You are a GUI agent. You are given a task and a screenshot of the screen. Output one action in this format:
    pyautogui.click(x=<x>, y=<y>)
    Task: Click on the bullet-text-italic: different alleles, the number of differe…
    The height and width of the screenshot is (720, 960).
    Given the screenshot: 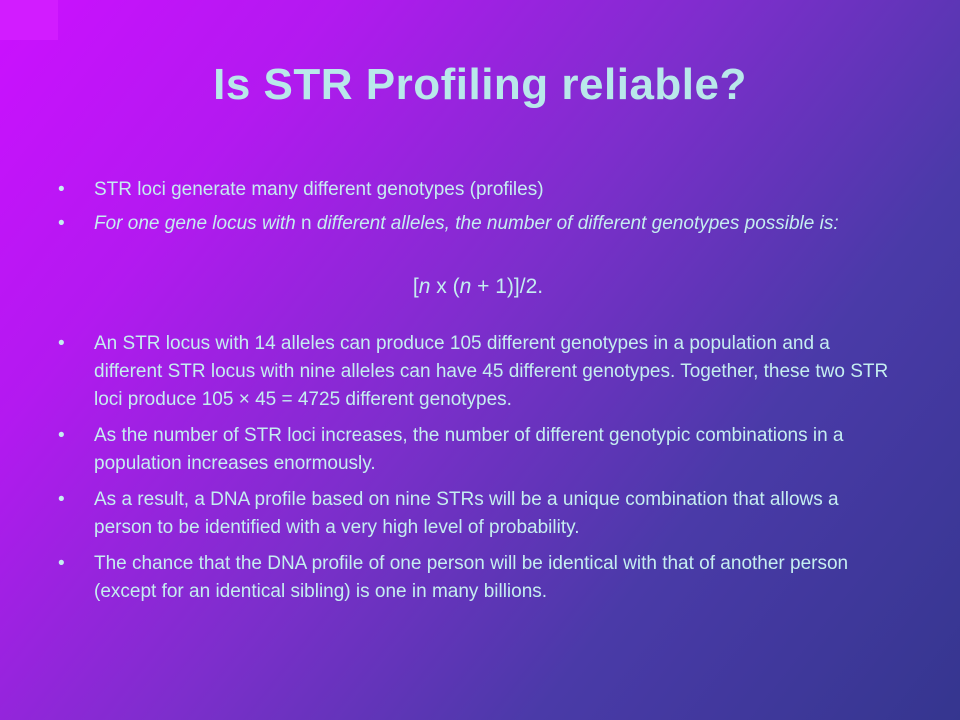 What is the action you would take?
    pyautogui.click(x=575, y=223)
    